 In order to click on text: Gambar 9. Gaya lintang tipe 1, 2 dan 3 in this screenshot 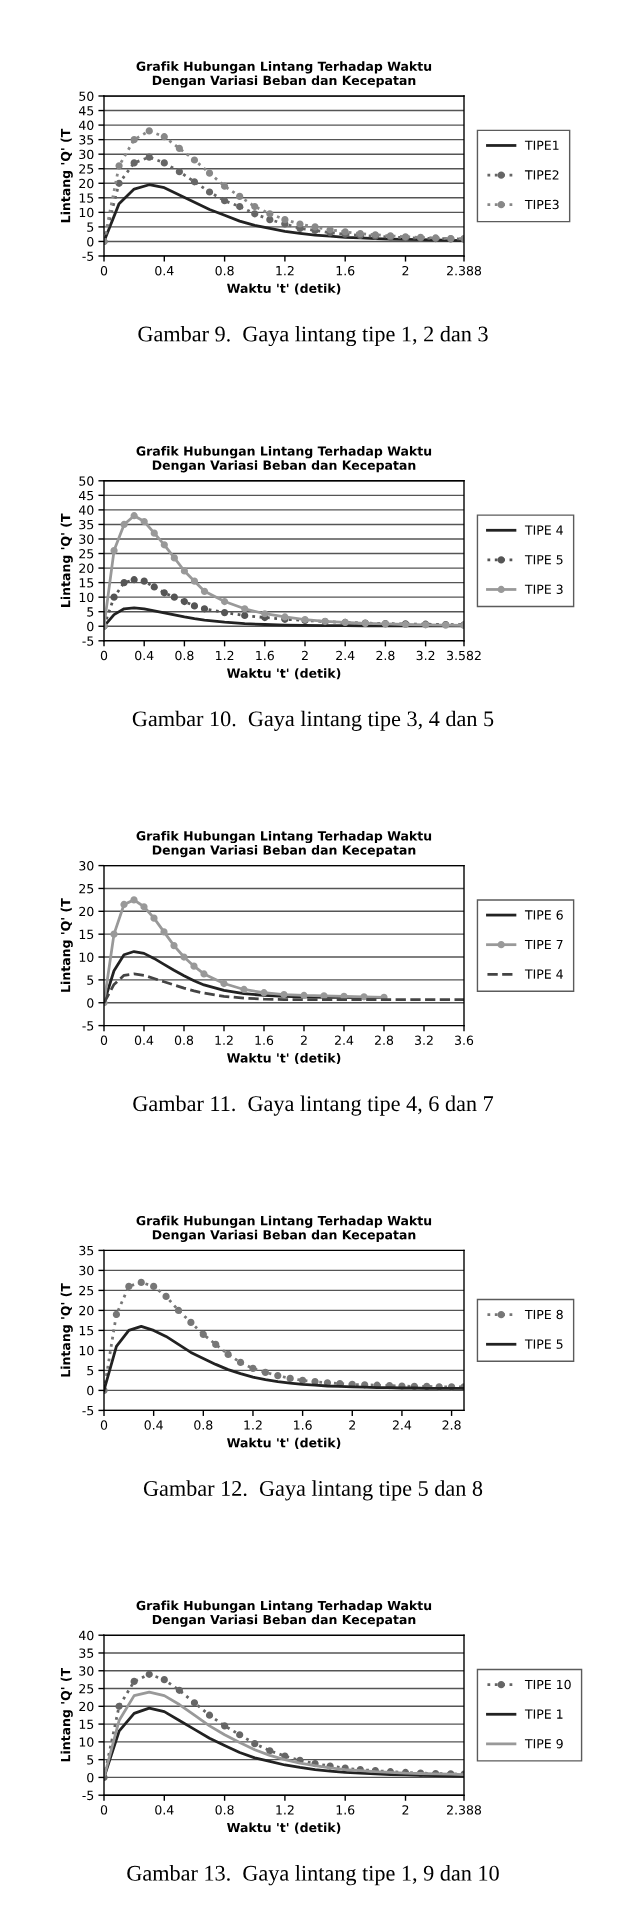, I will do `click(313, 336)`.